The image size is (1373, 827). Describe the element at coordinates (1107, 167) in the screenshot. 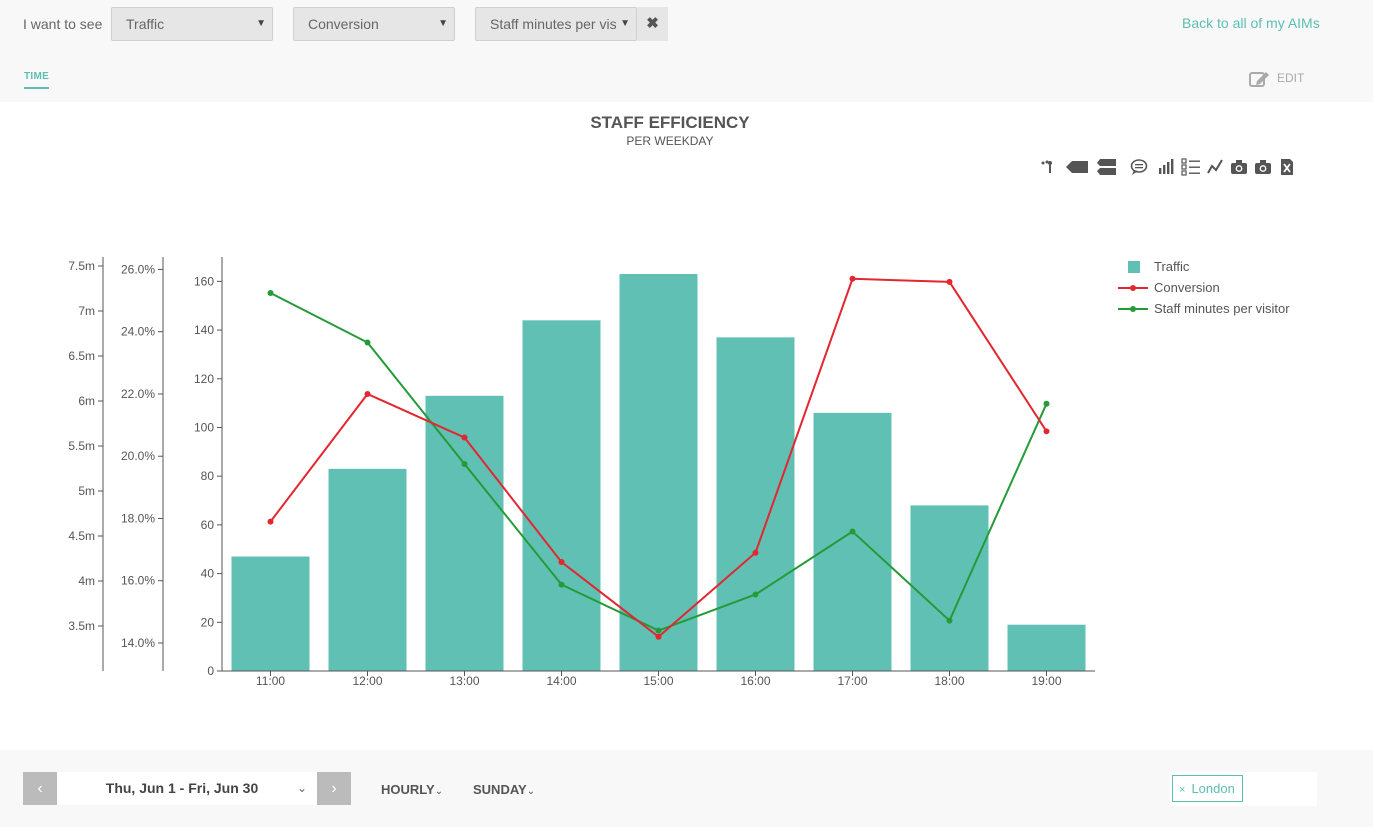

I see `double-tag-icon` at that location.